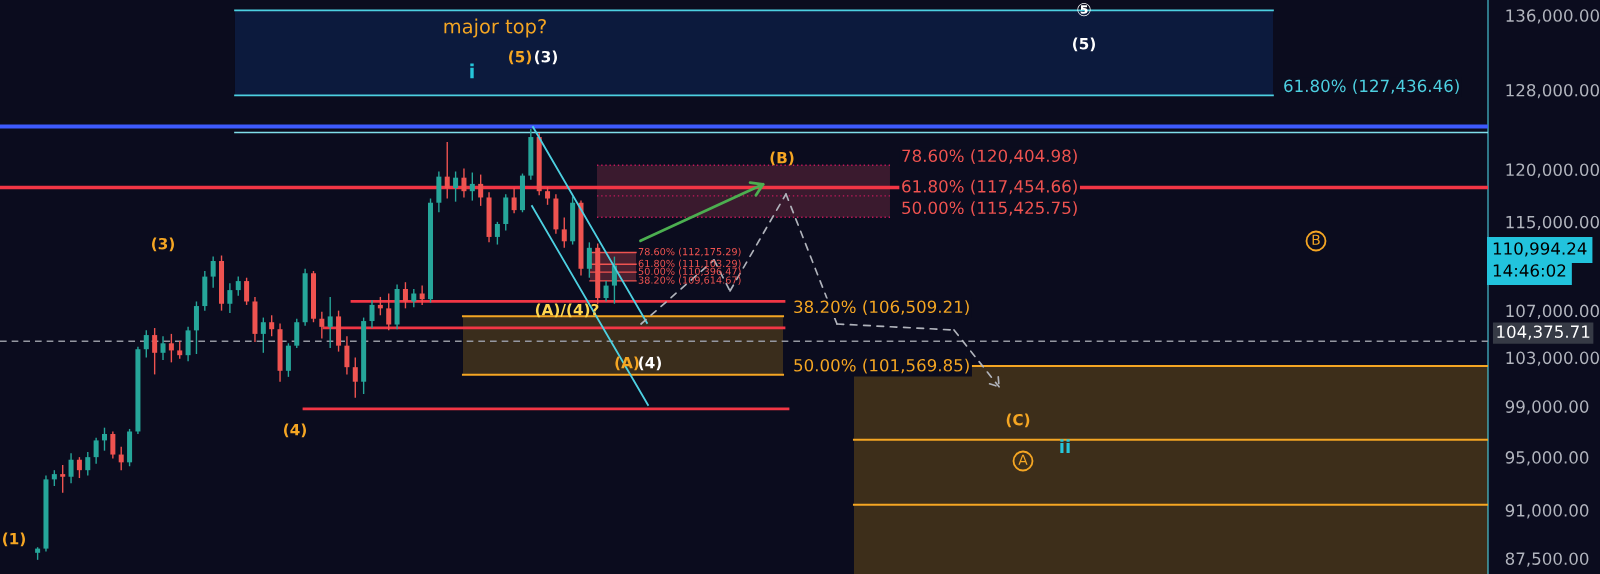 This screenshot has height=574, width=1600. I want to click on y-tick-label: 128,000.00, so click(1552, 91).